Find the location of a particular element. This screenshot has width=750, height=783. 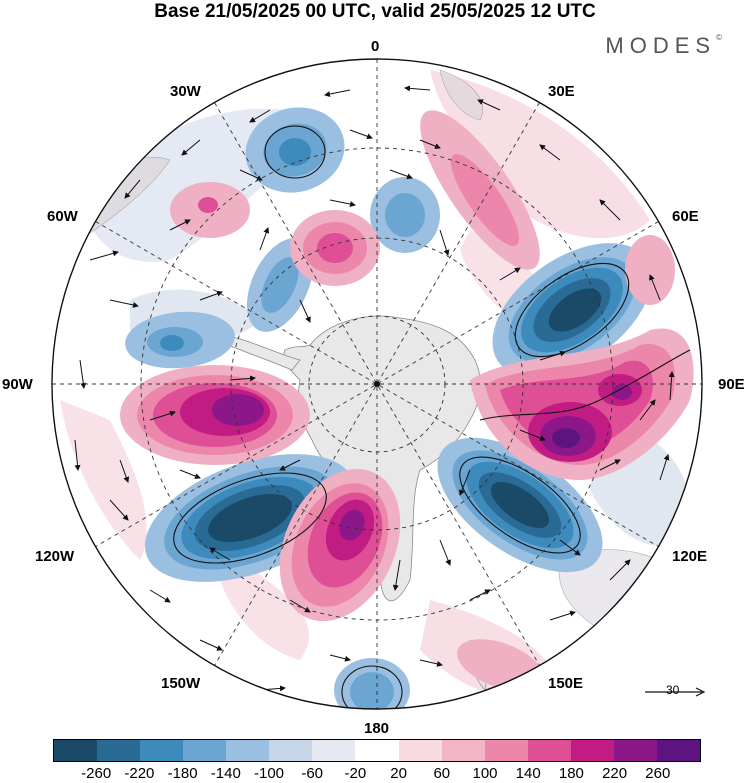

colorbar-tick-label: 140 is located at coordinates (528, 773).